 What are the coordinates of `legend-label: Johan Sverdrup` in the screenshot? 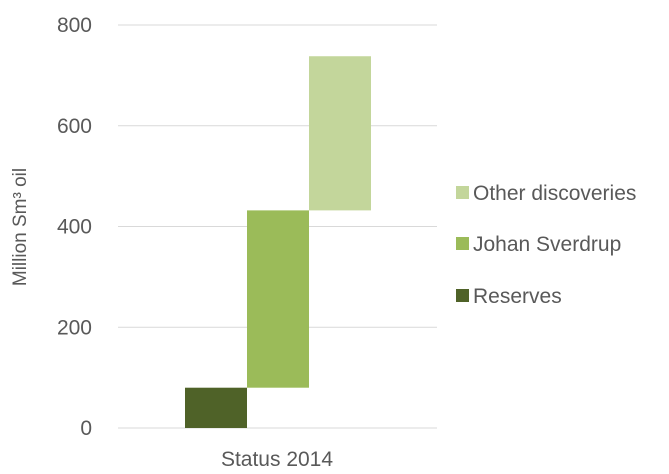 It's located at (547, 244).